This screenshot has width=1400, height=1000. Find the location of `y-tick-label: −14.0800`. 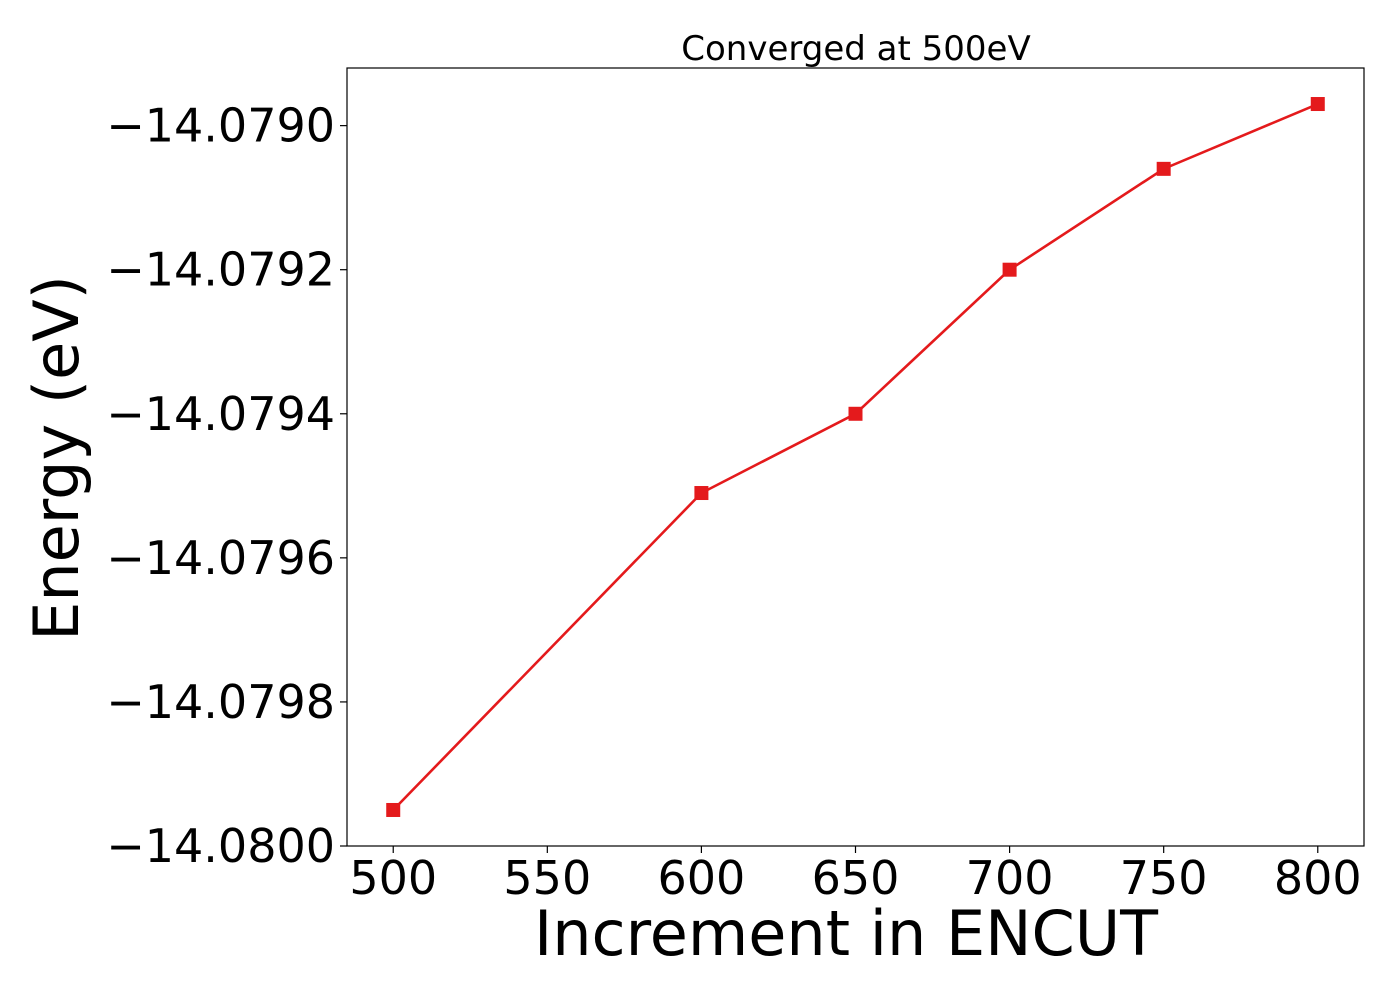

y-tick-label: −14.0800 is located at coordinates (220, 846).